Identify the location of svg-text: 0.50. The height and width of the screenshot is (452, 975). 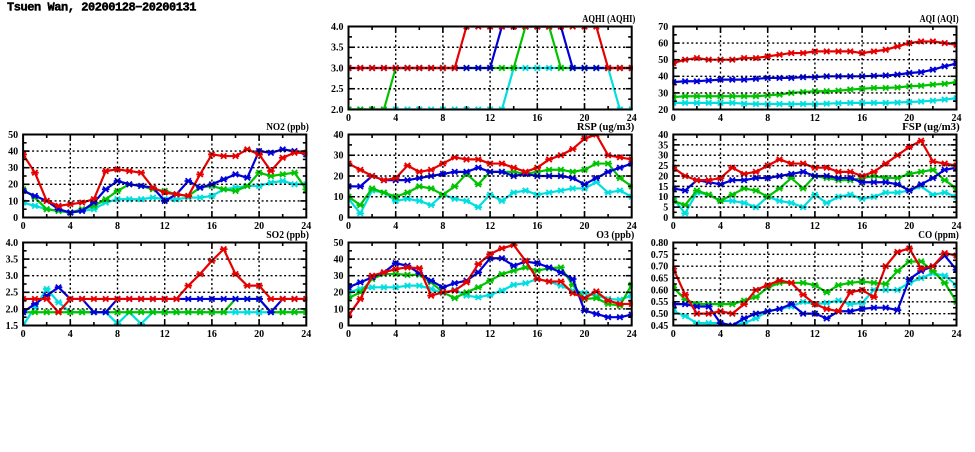
(660, 314).